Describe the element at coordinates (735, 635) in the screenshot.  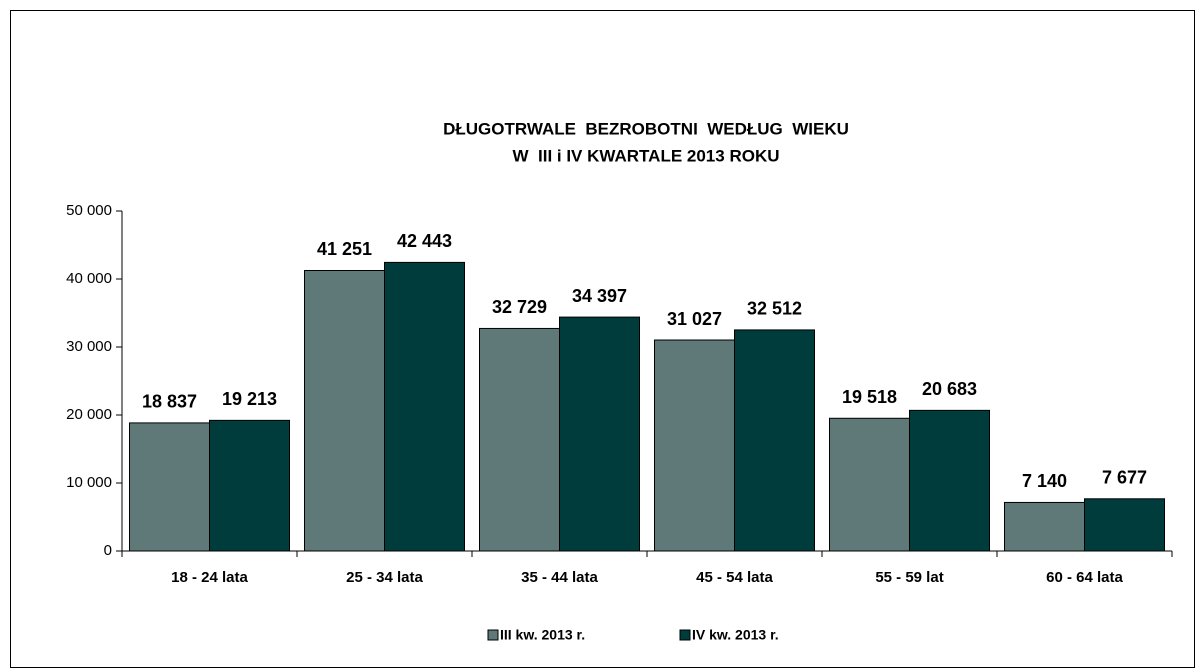
I see `legend-label: IV kw. 2013 r.` at that location.